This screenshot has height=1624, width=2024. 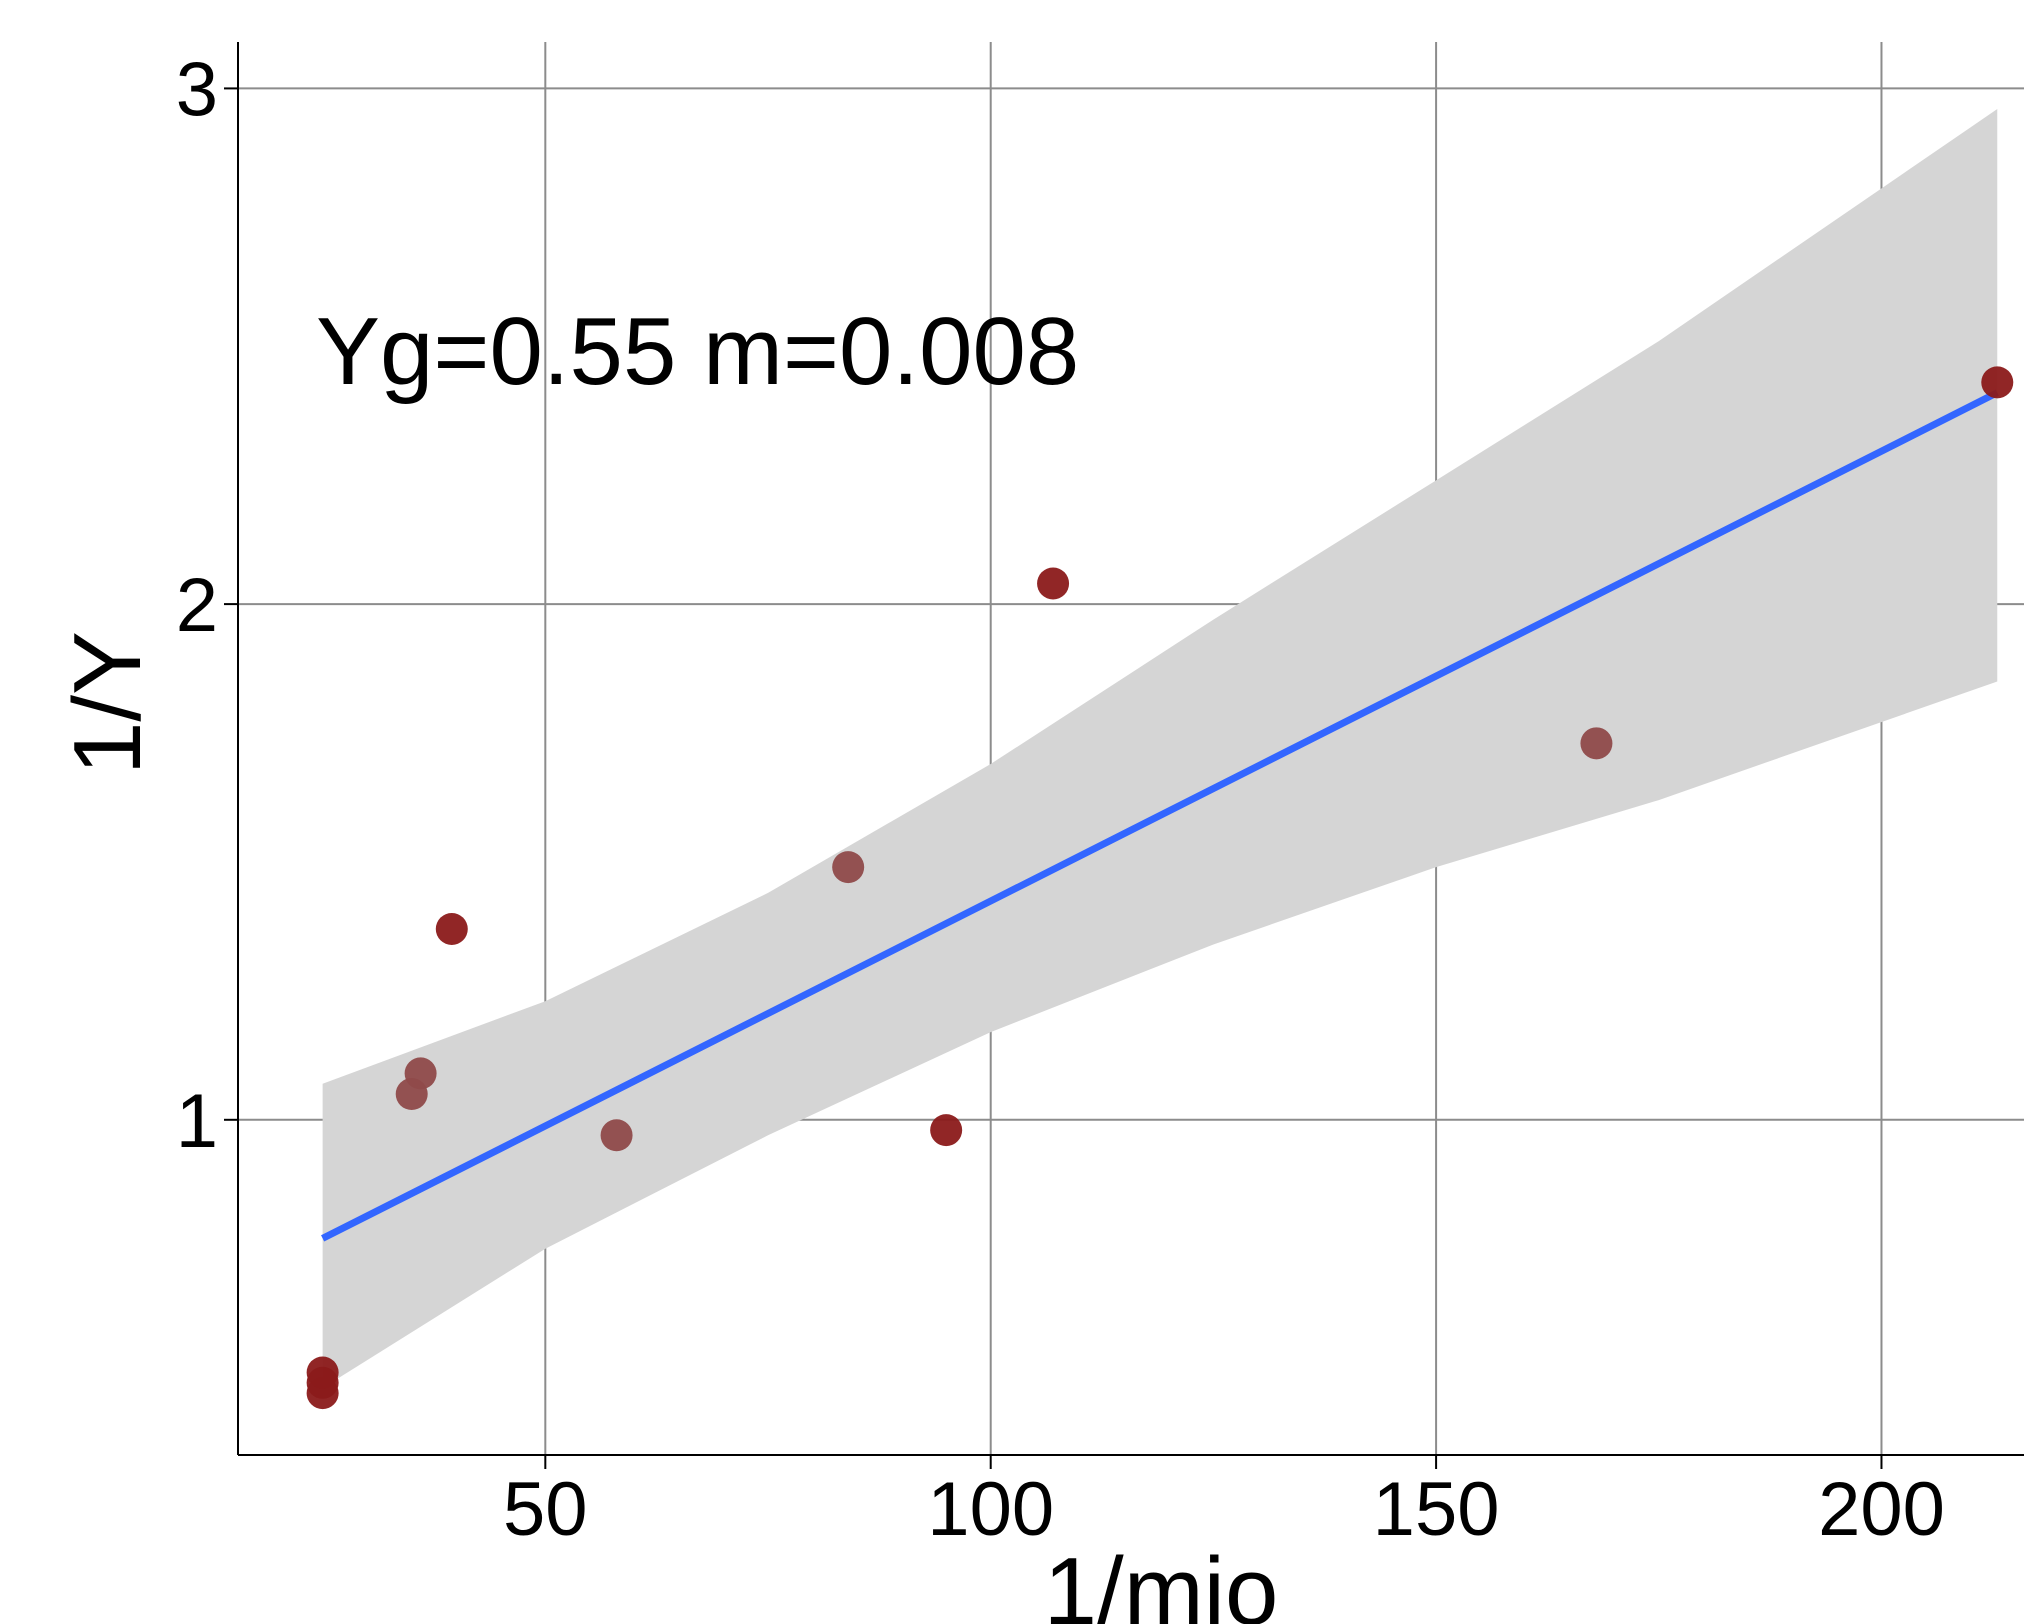 I want to click on x-tick-label-200: 200, so click(x=1881, y=1509).